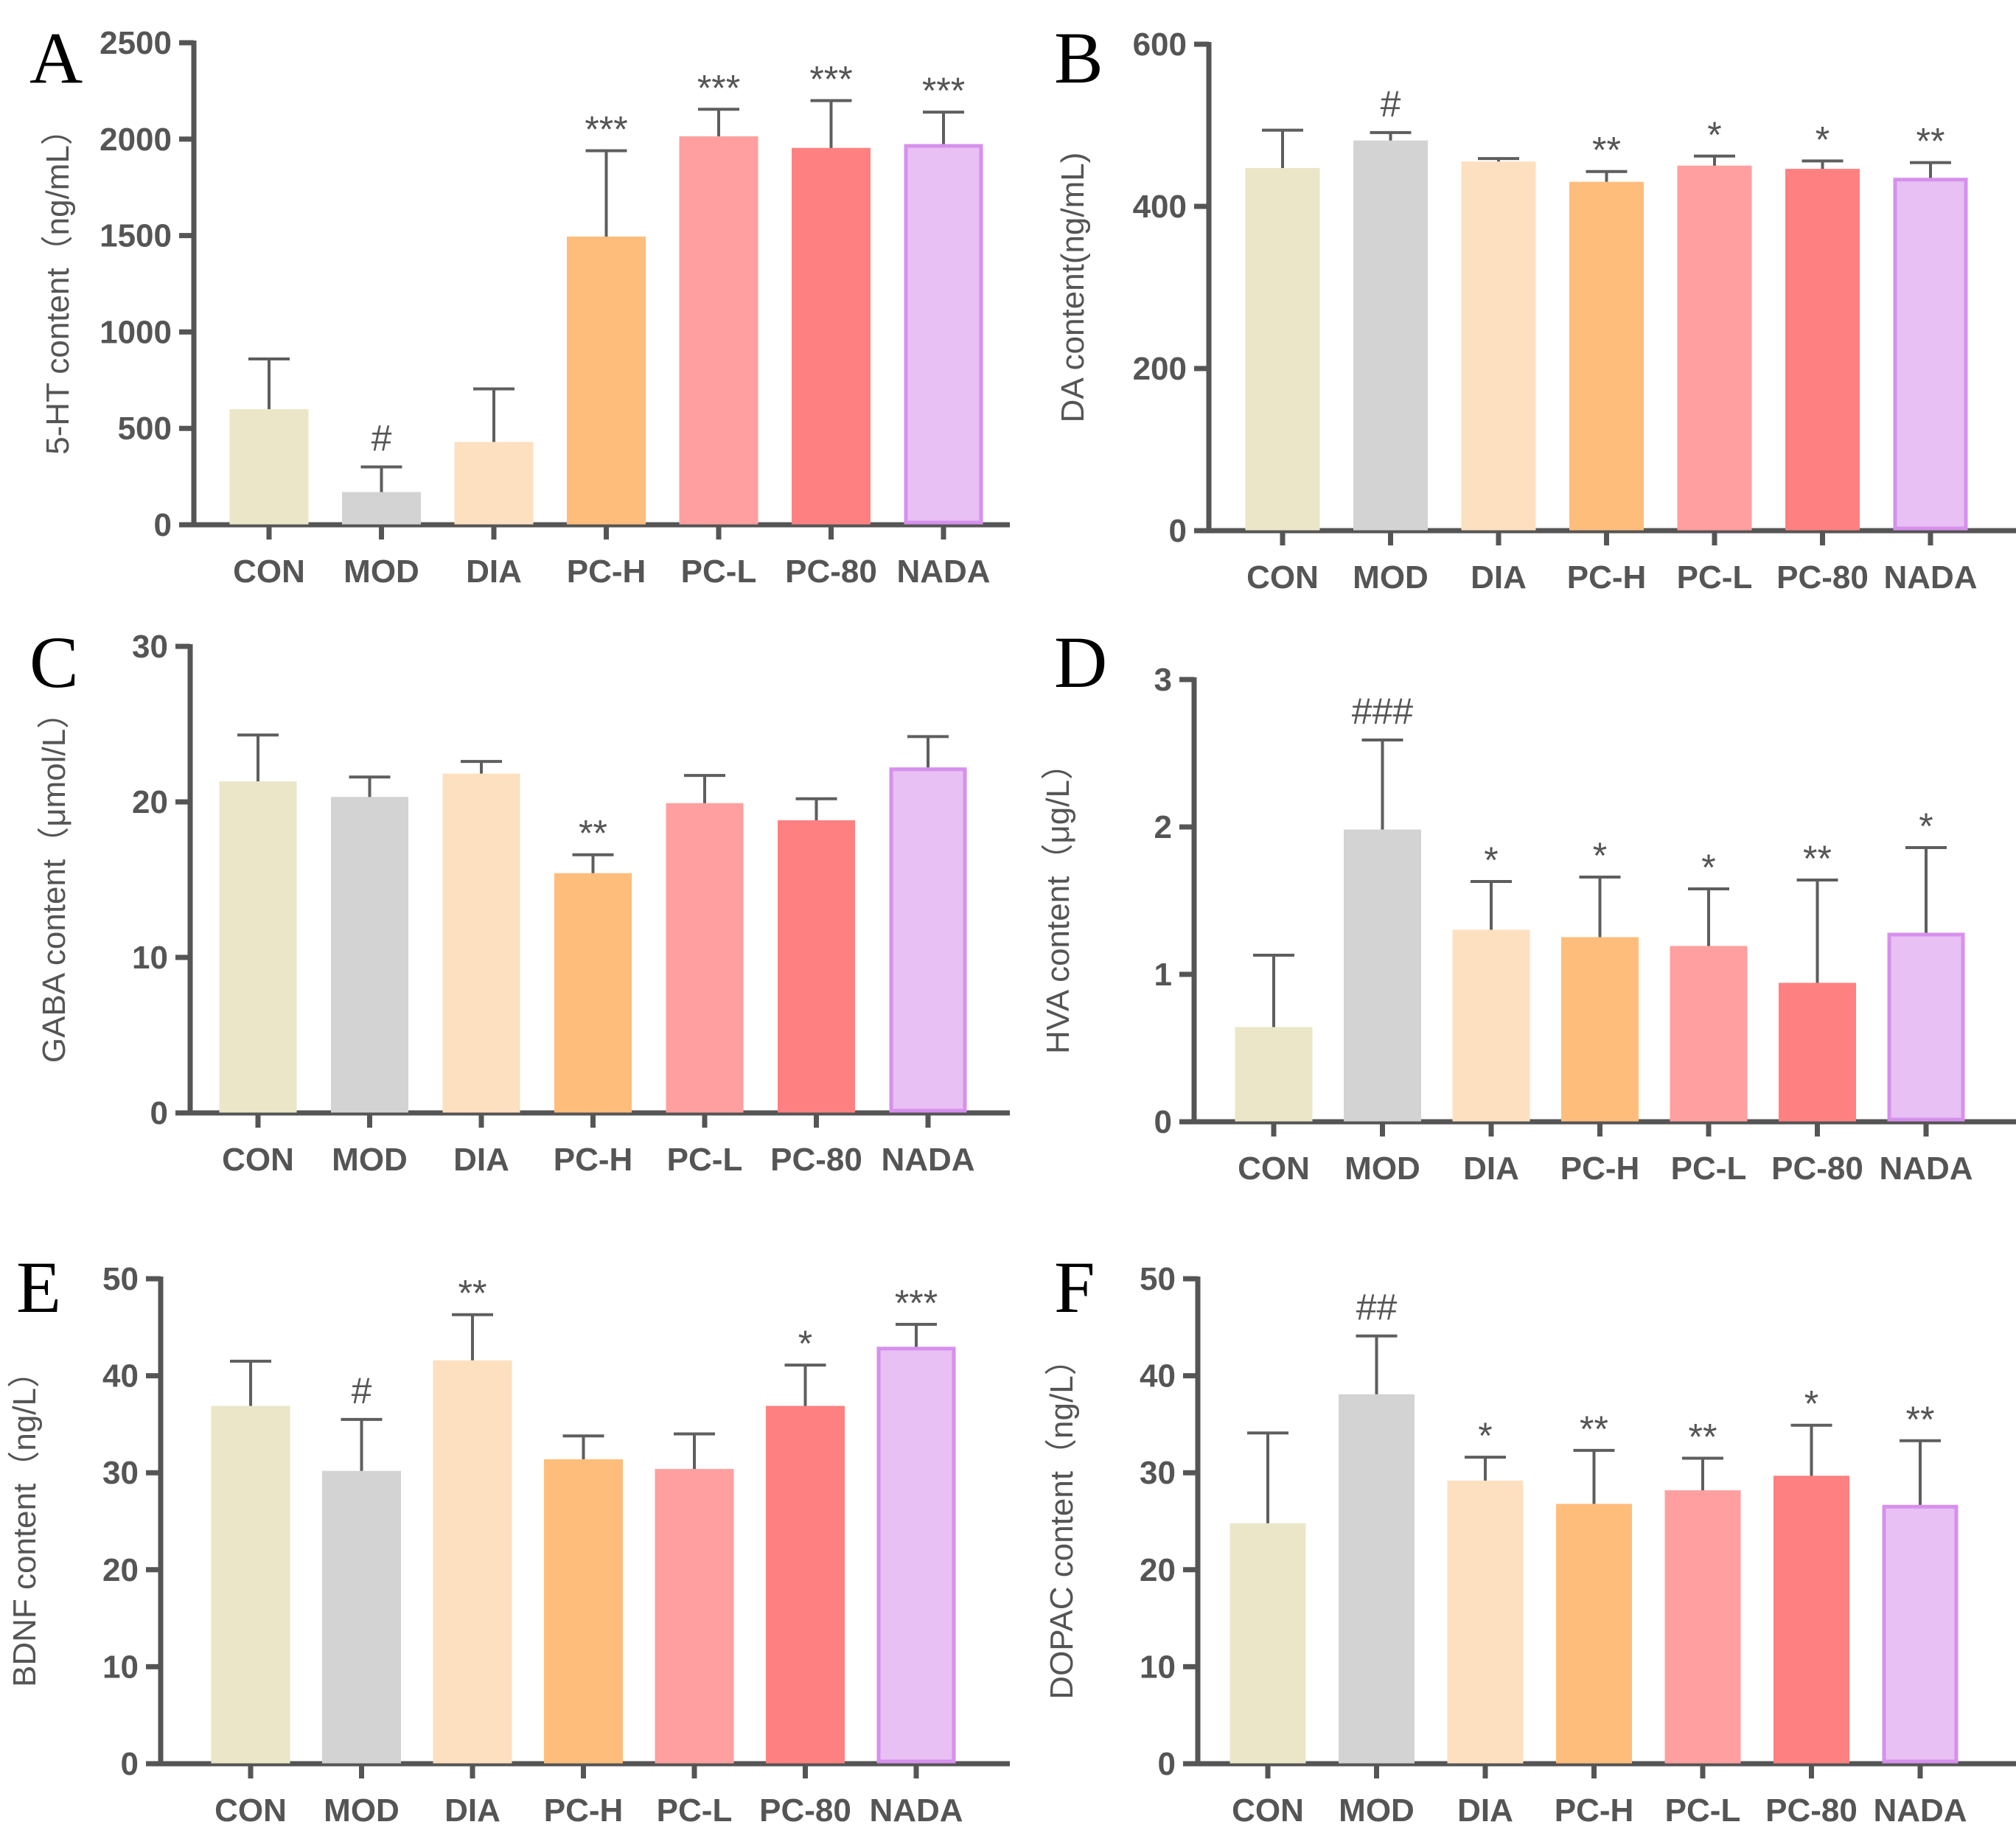 Image resolution: width=2016 pixels, height=1833 pixels. I want to click on panel-letter: E, so click(38, 1287).